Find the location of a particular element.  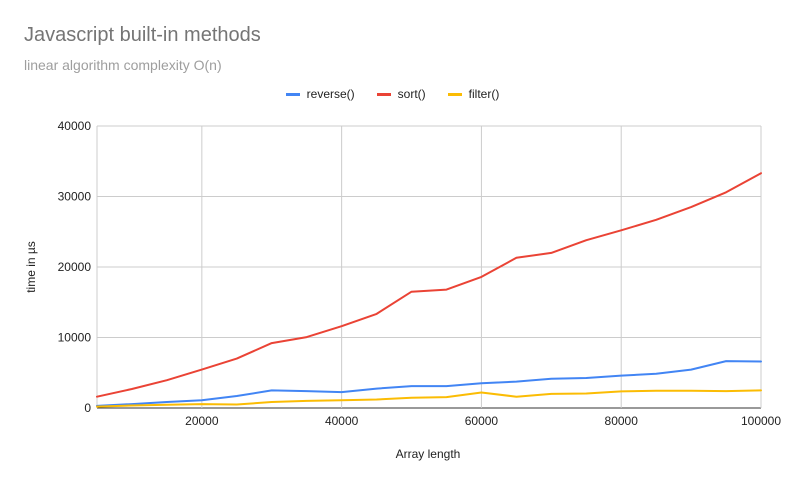

chart-subtitle: linear algorithm complexity O(n) is located at coordinates (123, 65).